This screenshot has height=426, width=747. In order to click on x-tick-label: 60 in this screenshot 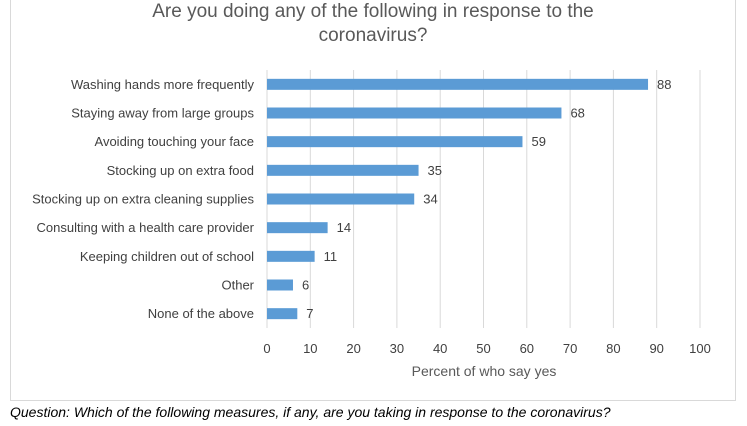, I will do `click(527, 348)`.